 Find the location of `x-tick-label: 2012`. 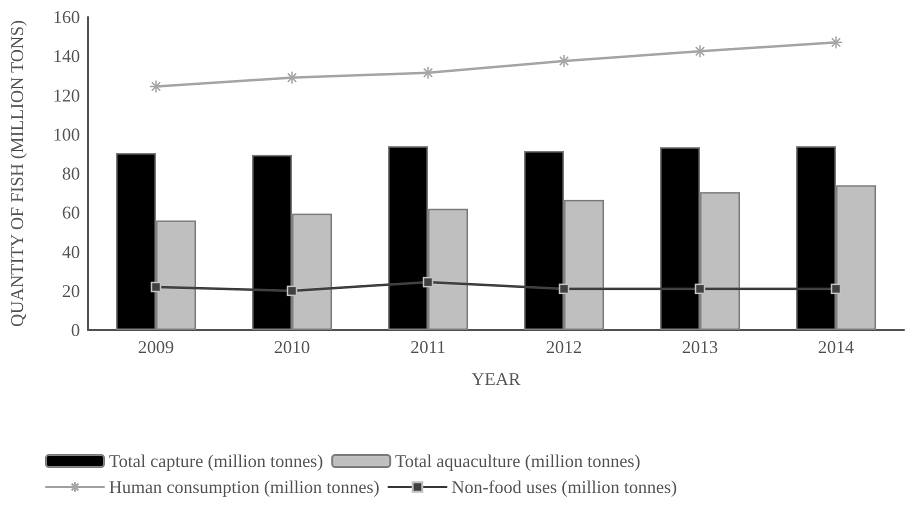

x-tick-label: 2012 is located at coordinates (564, 347).